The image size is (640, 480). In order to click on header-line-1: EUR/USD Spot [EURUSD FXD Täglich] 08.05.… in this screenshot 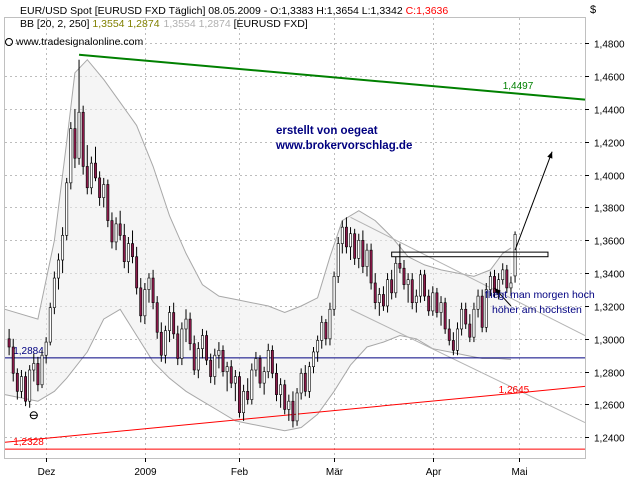, I will do `click(234, 11)`.